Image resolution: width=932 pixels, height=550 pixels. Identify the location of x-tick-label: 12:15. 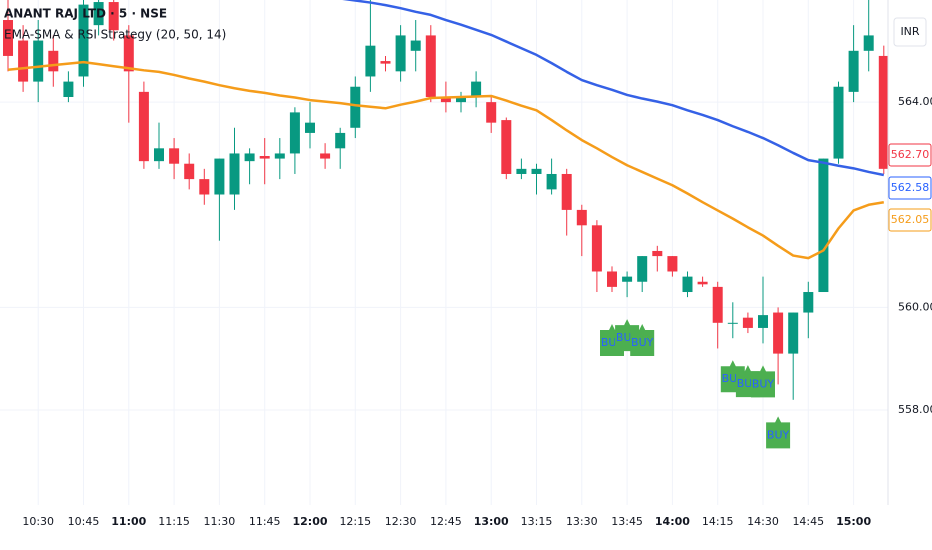
(355, 521).